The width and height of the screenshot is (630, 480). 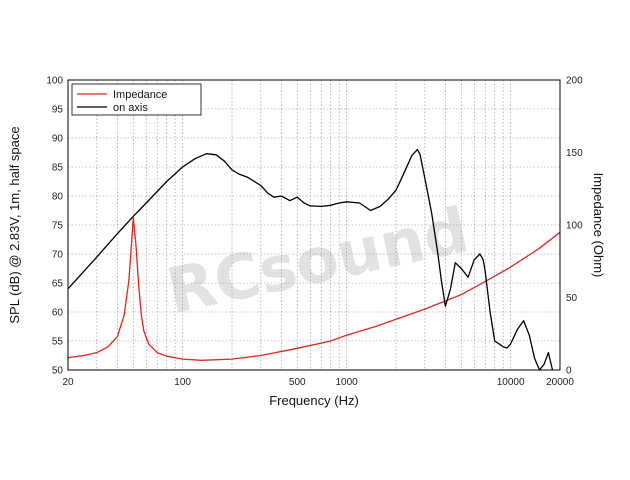 I want to click on y-left-tick-label: 60, so click(x=58, y=313).